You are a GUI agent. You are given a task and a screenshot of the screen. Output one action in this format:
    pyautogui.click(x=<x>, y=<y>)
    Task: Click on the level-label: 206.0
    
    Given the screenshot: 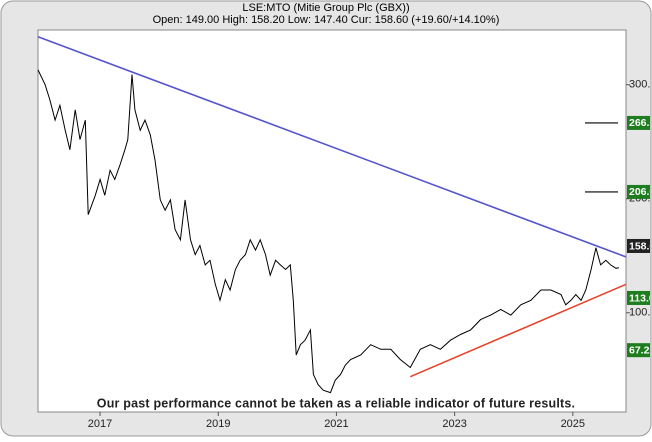 What is the action you would take?
    pyautogui.click(x=640, y=192)
    